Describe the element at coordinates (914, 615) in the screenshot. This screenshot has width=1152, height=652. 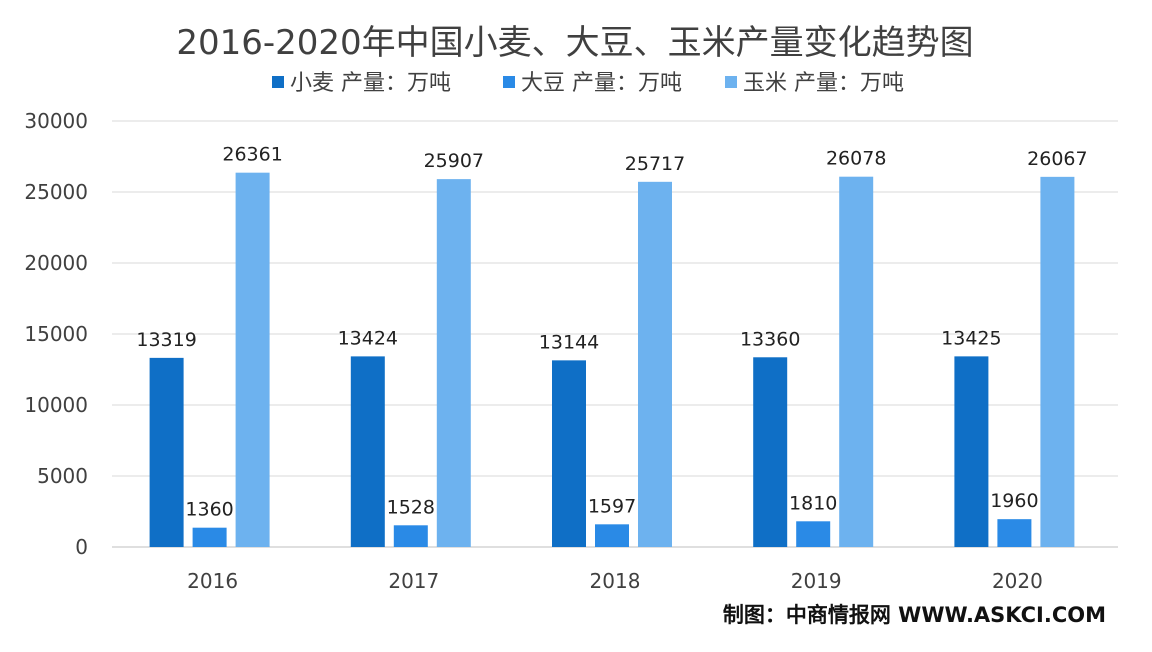
I see `source-credit: 制图：中商情报网 WWW.ASKCI.COM` at that location.